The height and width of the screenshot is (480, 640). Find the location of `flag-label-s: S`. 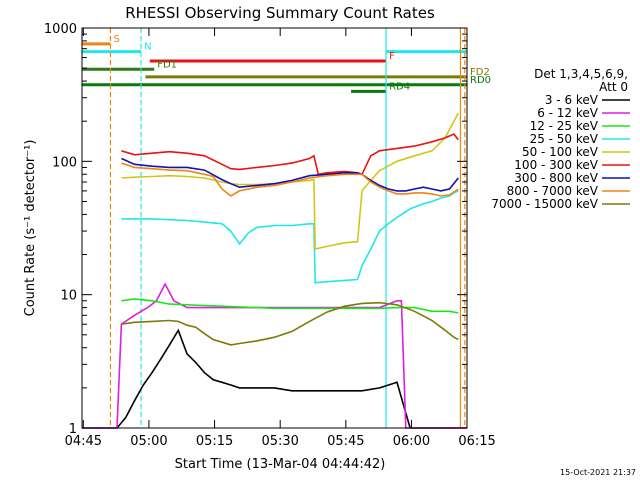

flag-label-s: S is located at coordinates (116, 39).